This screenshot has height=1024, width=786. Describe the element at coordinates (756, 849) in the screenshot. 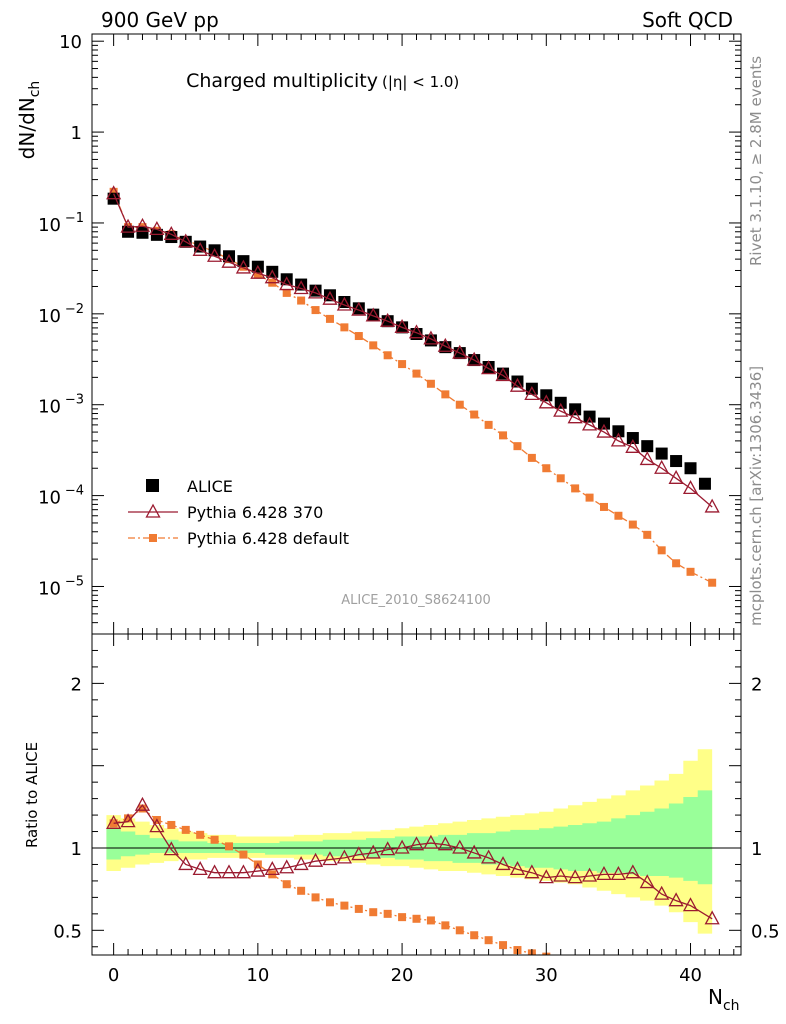

I see `ratio-y-tick-label-right: 1` at that location.